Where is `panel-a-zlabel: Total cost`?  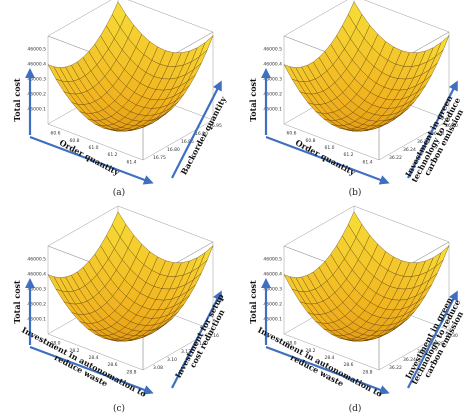 panel-a-zlabel: Total cost is located at coordinates (17, 100).